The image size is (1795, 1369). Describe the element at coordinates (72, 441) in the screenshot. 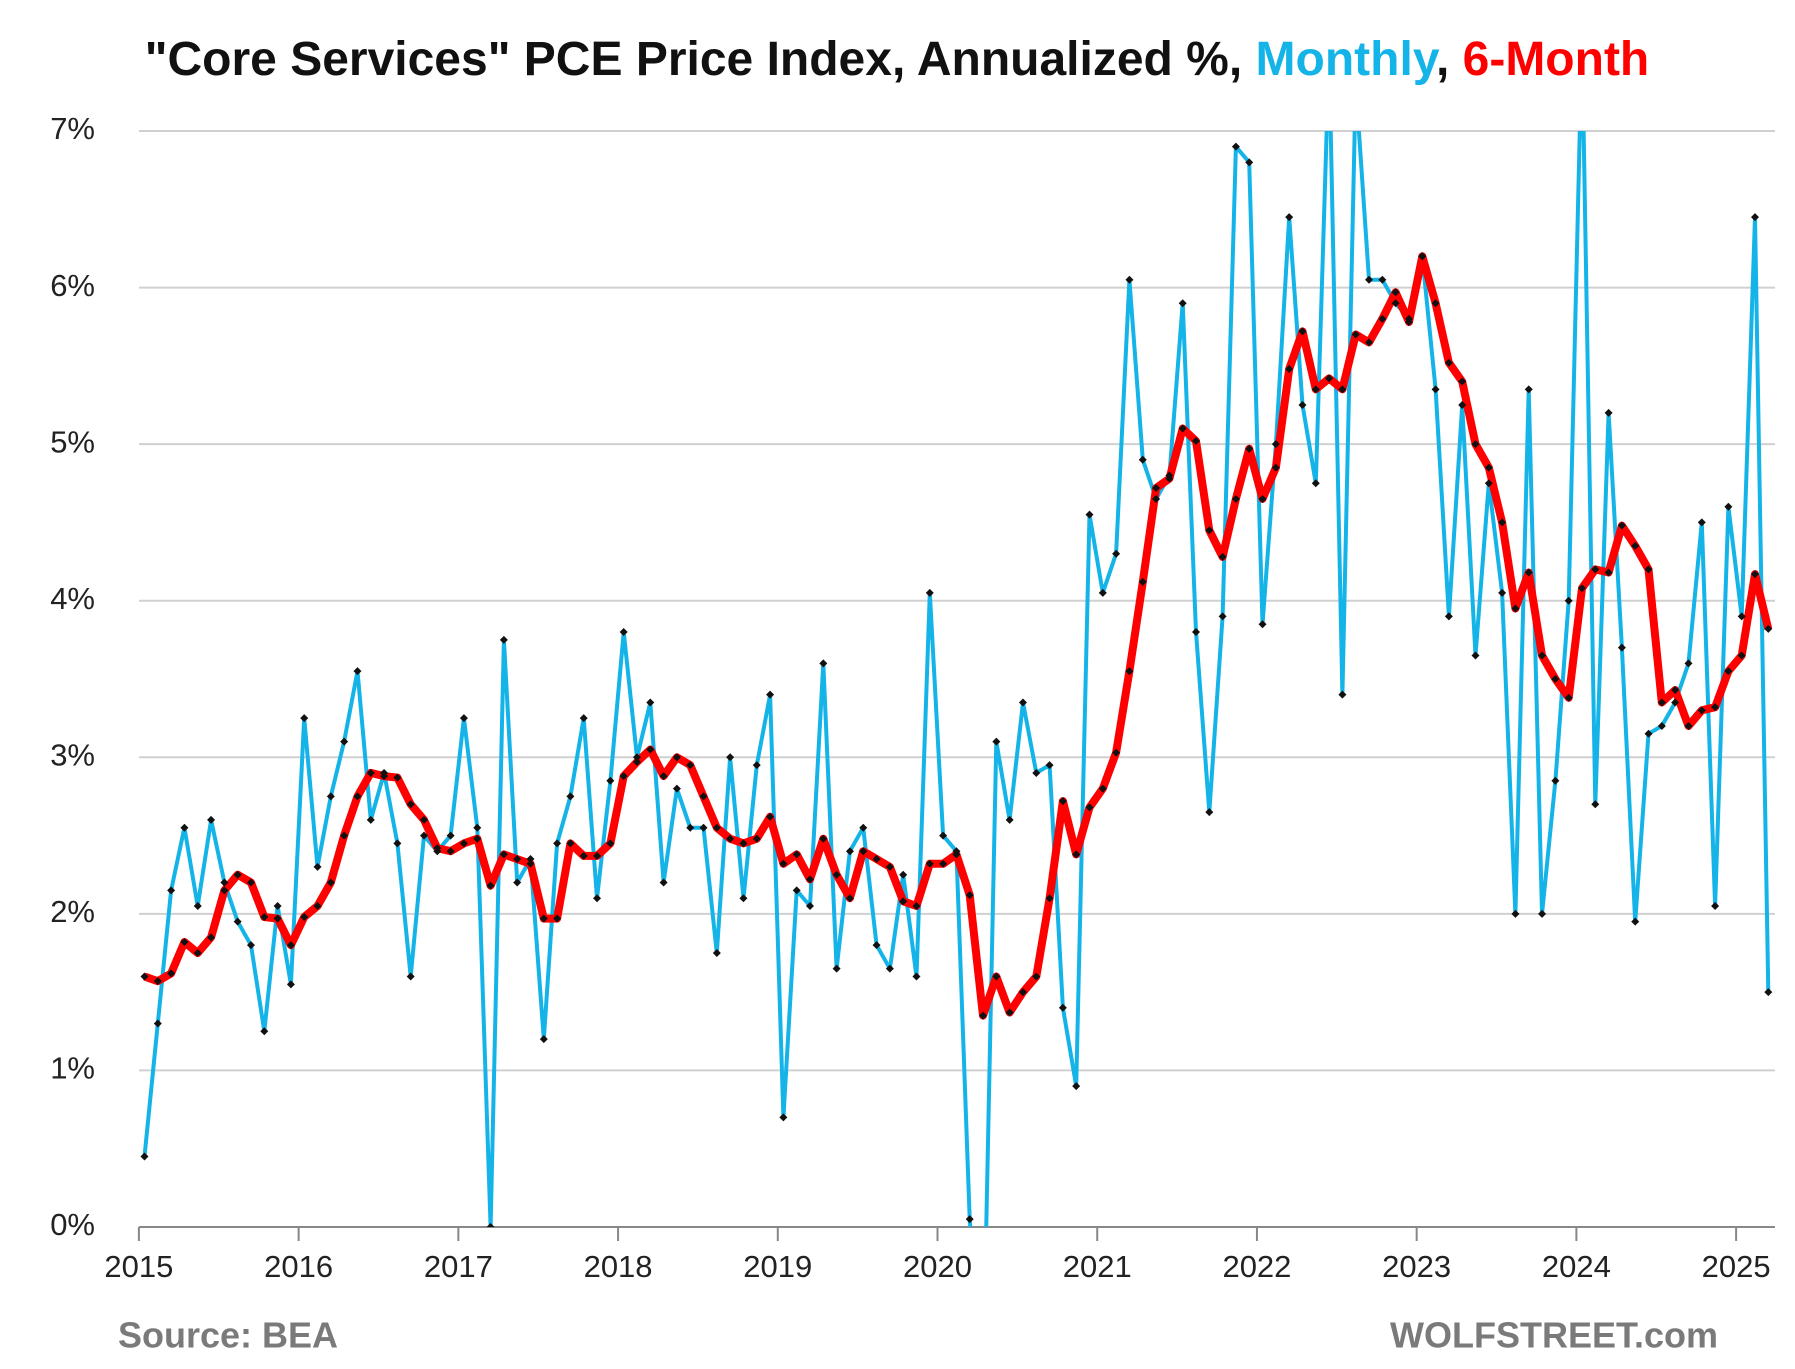

I see `y-tick-label: 5%` at that location.